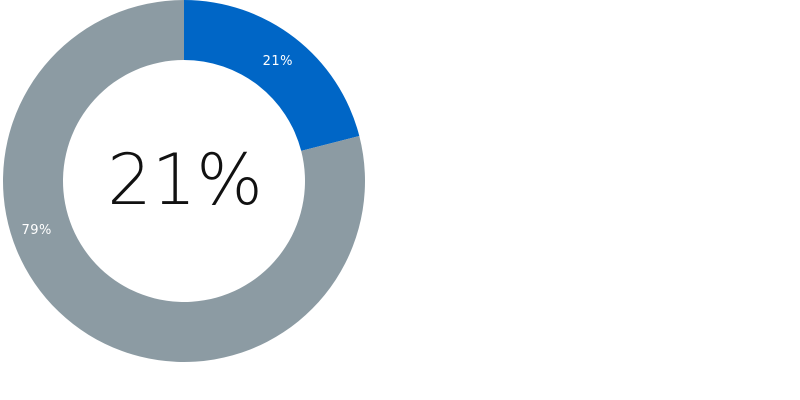  What do you see at coordinates (36, 230) in the screenshot?
I see `donut-slice-label-2: 79%` at bounding box center [36, 230].